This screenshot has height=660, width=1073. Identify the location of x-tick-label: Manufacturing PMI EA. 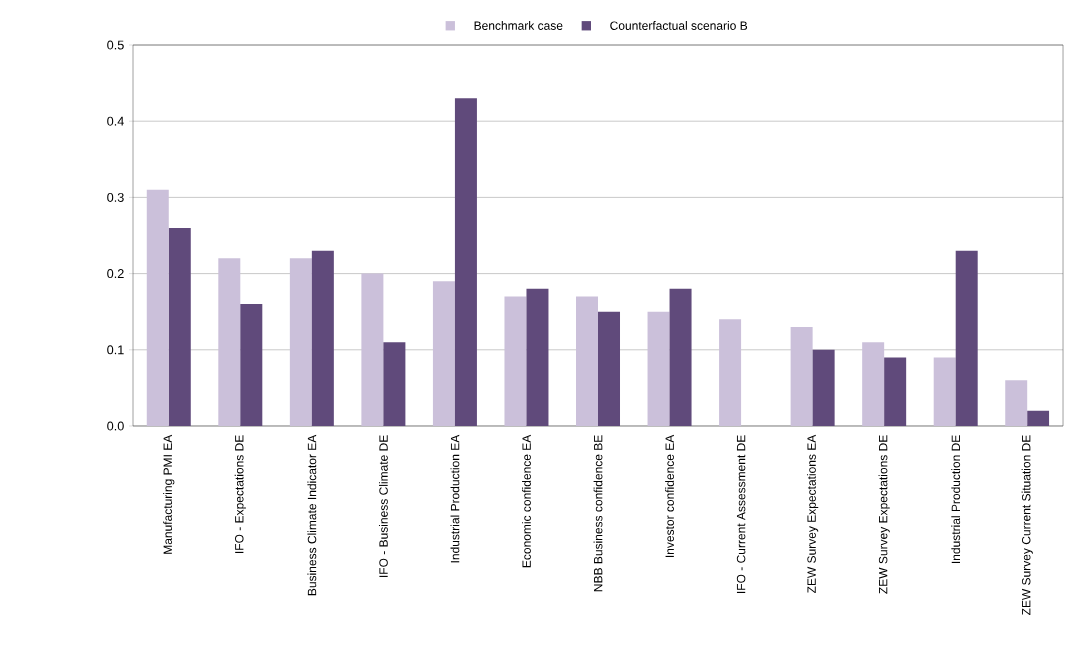
(169, 494).